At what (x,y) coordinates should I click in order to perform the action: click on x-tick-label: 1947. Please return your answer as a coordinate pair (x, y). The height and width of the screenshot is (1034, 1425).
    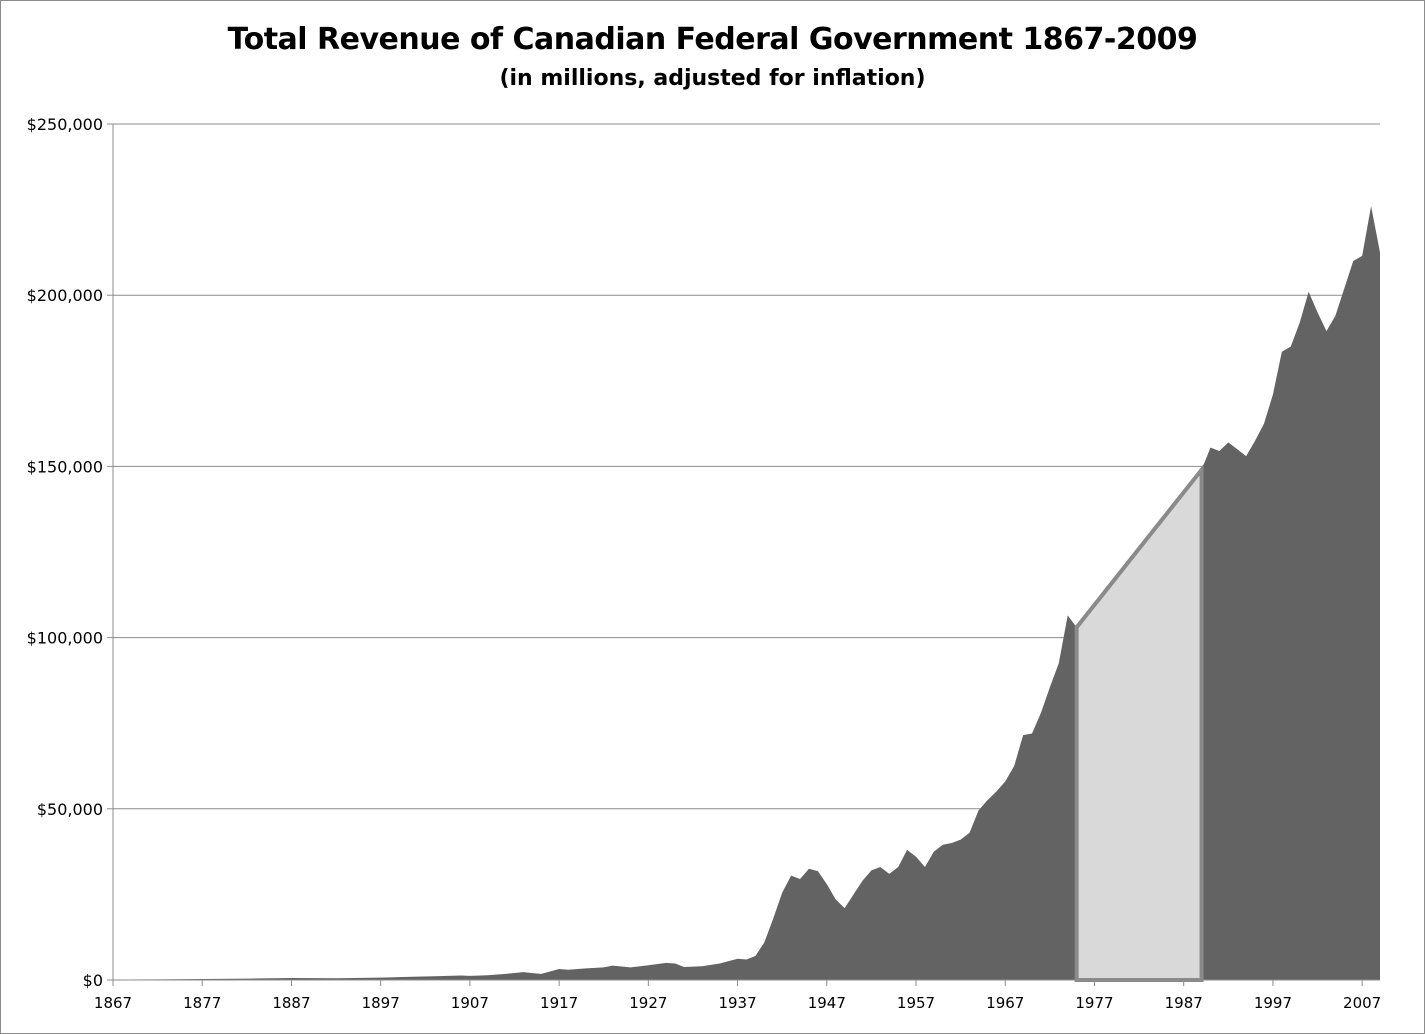
    Looking at the image, I should click on (827, 1003).